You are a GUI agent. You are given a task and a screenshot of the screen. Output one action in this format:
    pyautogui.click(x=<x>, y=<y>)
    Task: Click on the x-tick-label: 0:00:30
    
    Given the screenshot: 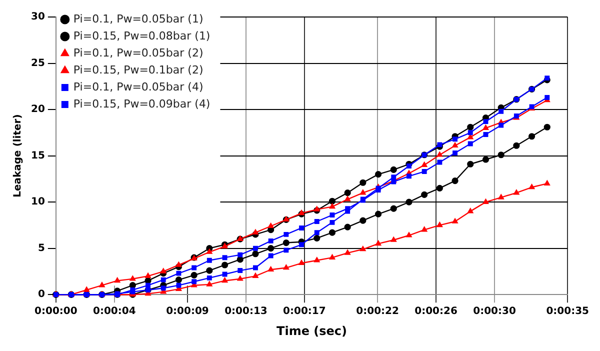 What is the action you would take?
    pyautogui.click(x=494, y=312)
    